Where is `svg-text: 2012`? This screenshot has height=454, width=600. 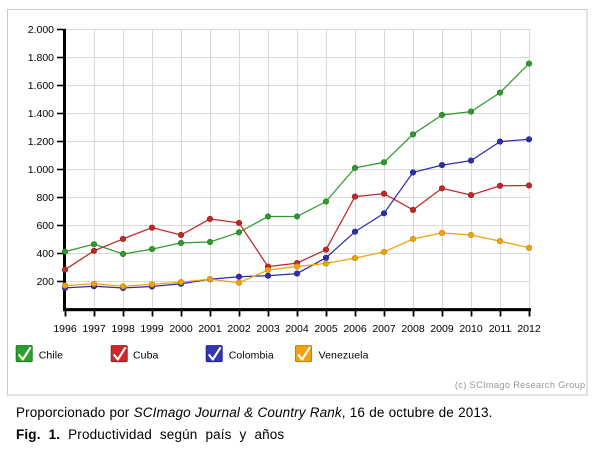 svg-text: 2012 is located at coordinates (529, 329).